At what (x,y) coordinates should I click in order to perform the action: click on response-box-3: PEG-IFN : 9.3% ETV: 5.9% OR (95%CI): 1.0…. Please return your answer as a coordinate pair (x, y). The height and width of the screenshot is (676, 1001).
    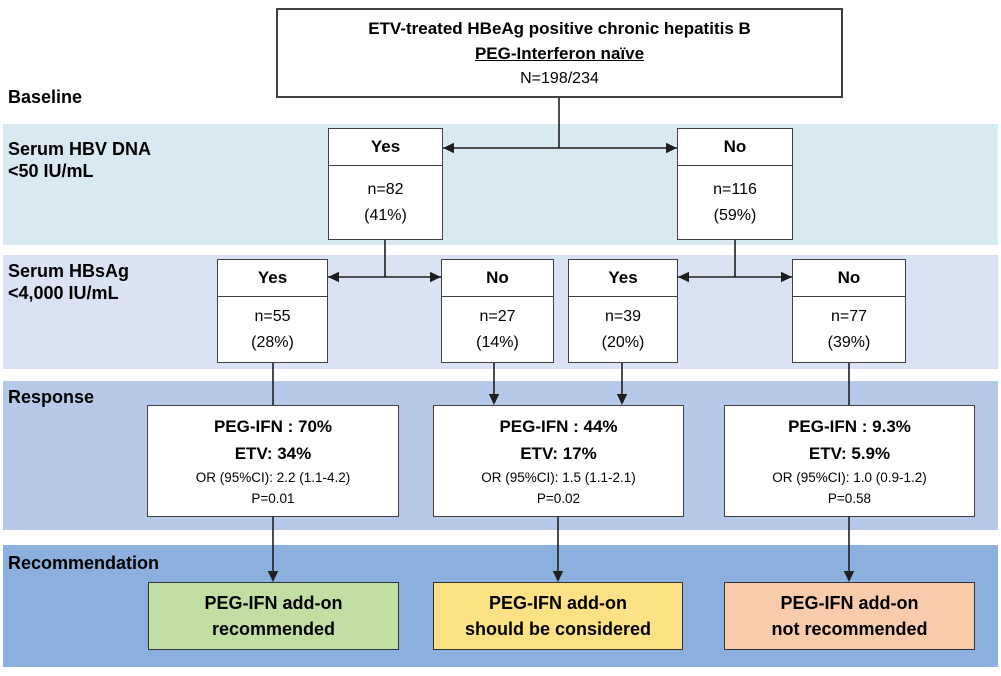
    Looking at the image, I should click on (849, 461).